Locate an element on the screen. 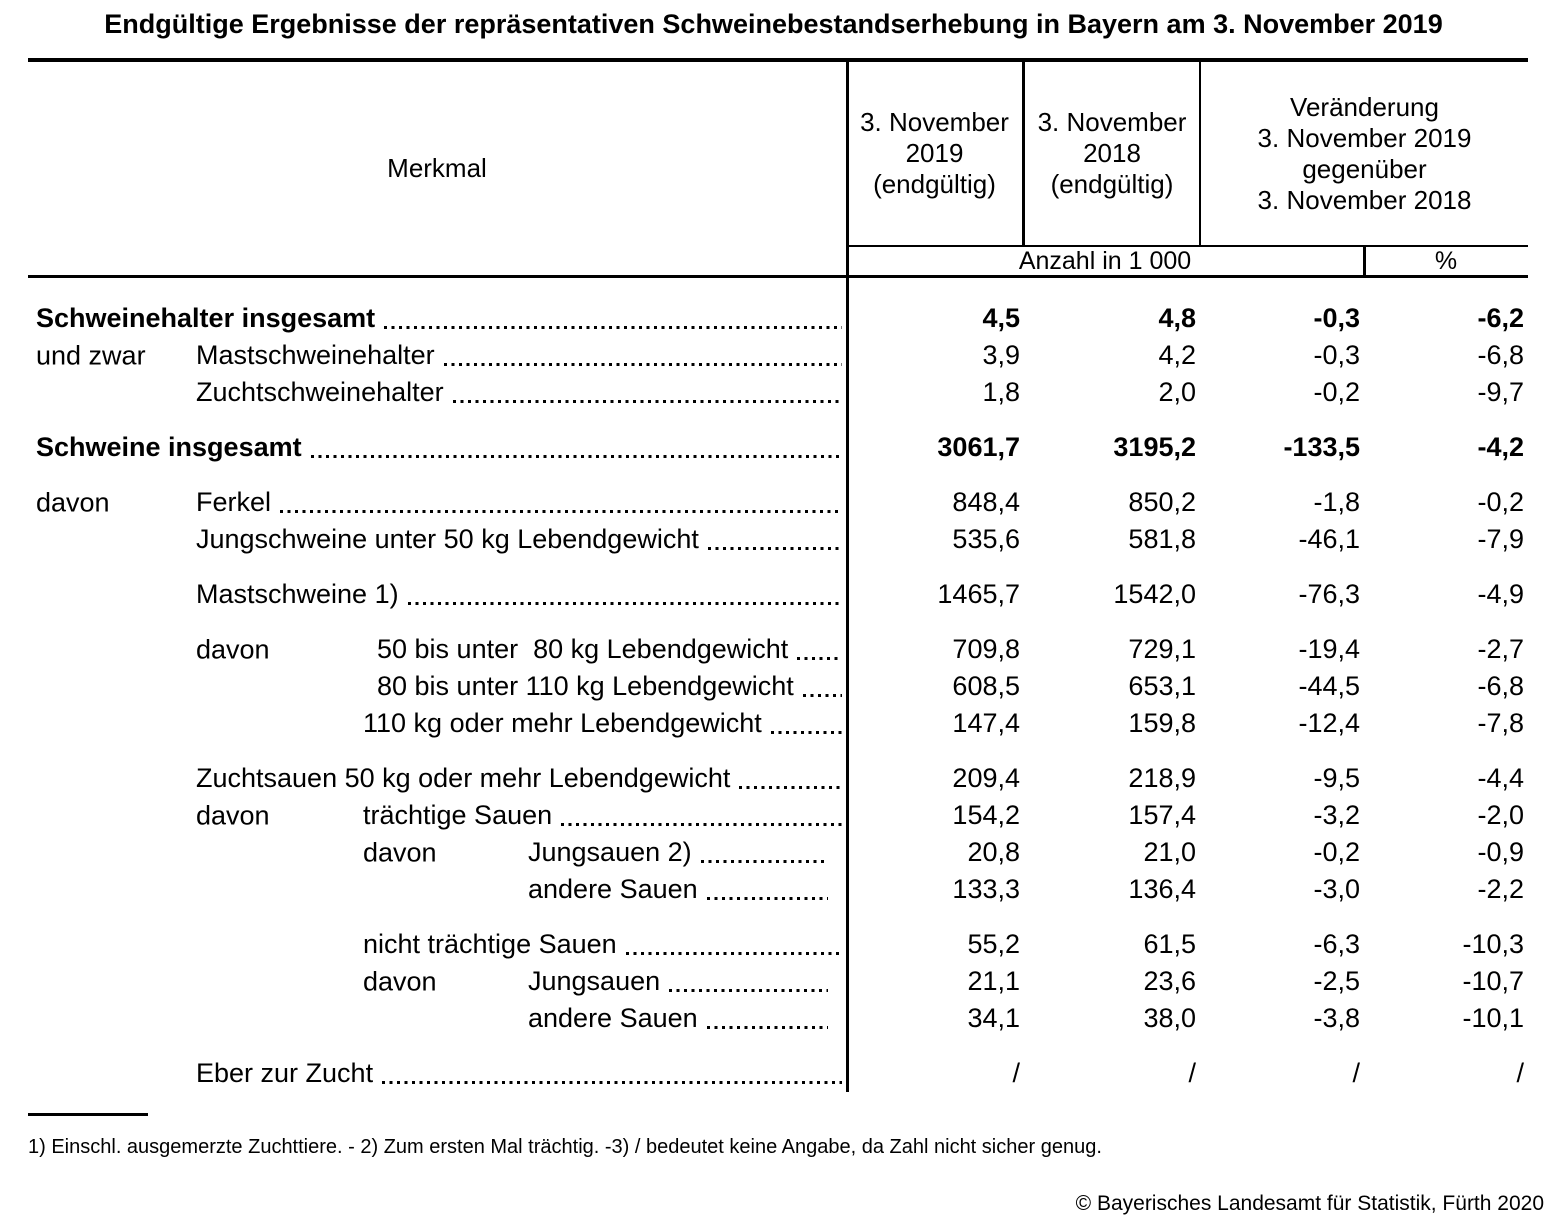 Image resolution: width=1547 pixels, height=1223 pixels. table-row: Zuchtschweinehalter 1,8 2,0 -0,2 -9,7 is located at coordinates (778, 392).